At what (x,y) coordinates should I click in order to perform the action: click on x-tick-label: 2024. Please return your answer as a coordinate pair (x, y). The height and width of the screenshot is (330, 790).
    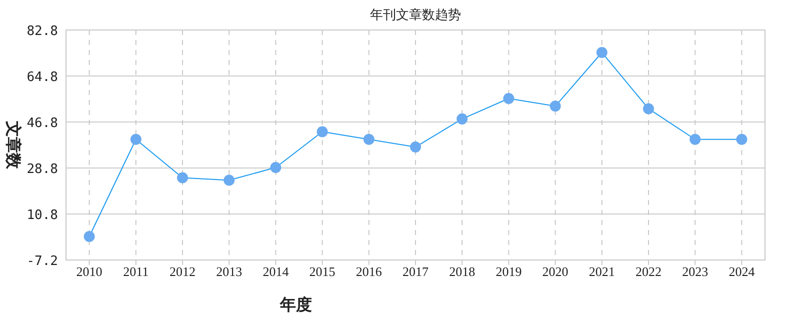
    Looking at the image, I should click on (742, 271).